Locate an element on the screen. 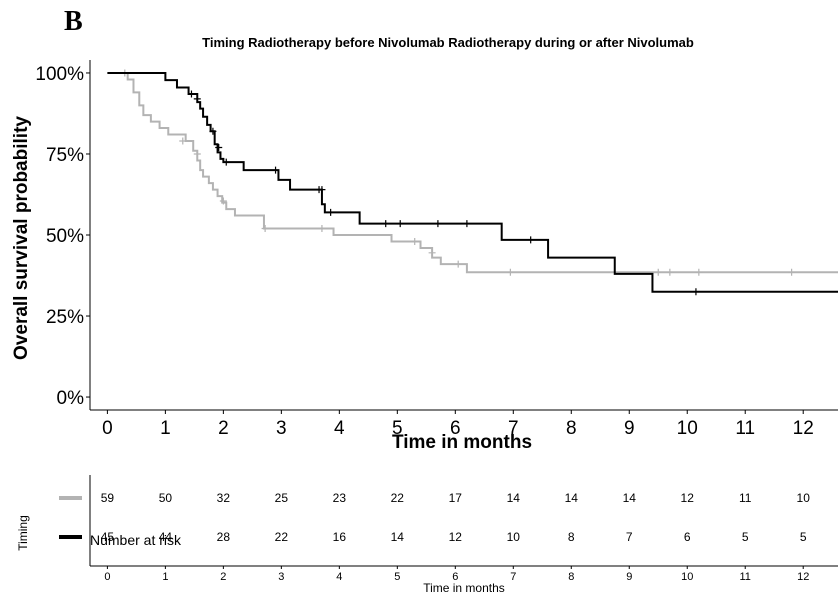 This screenshot has height=598, width=838. x-axis-title: Time in months is located at coordinates (462, 442).